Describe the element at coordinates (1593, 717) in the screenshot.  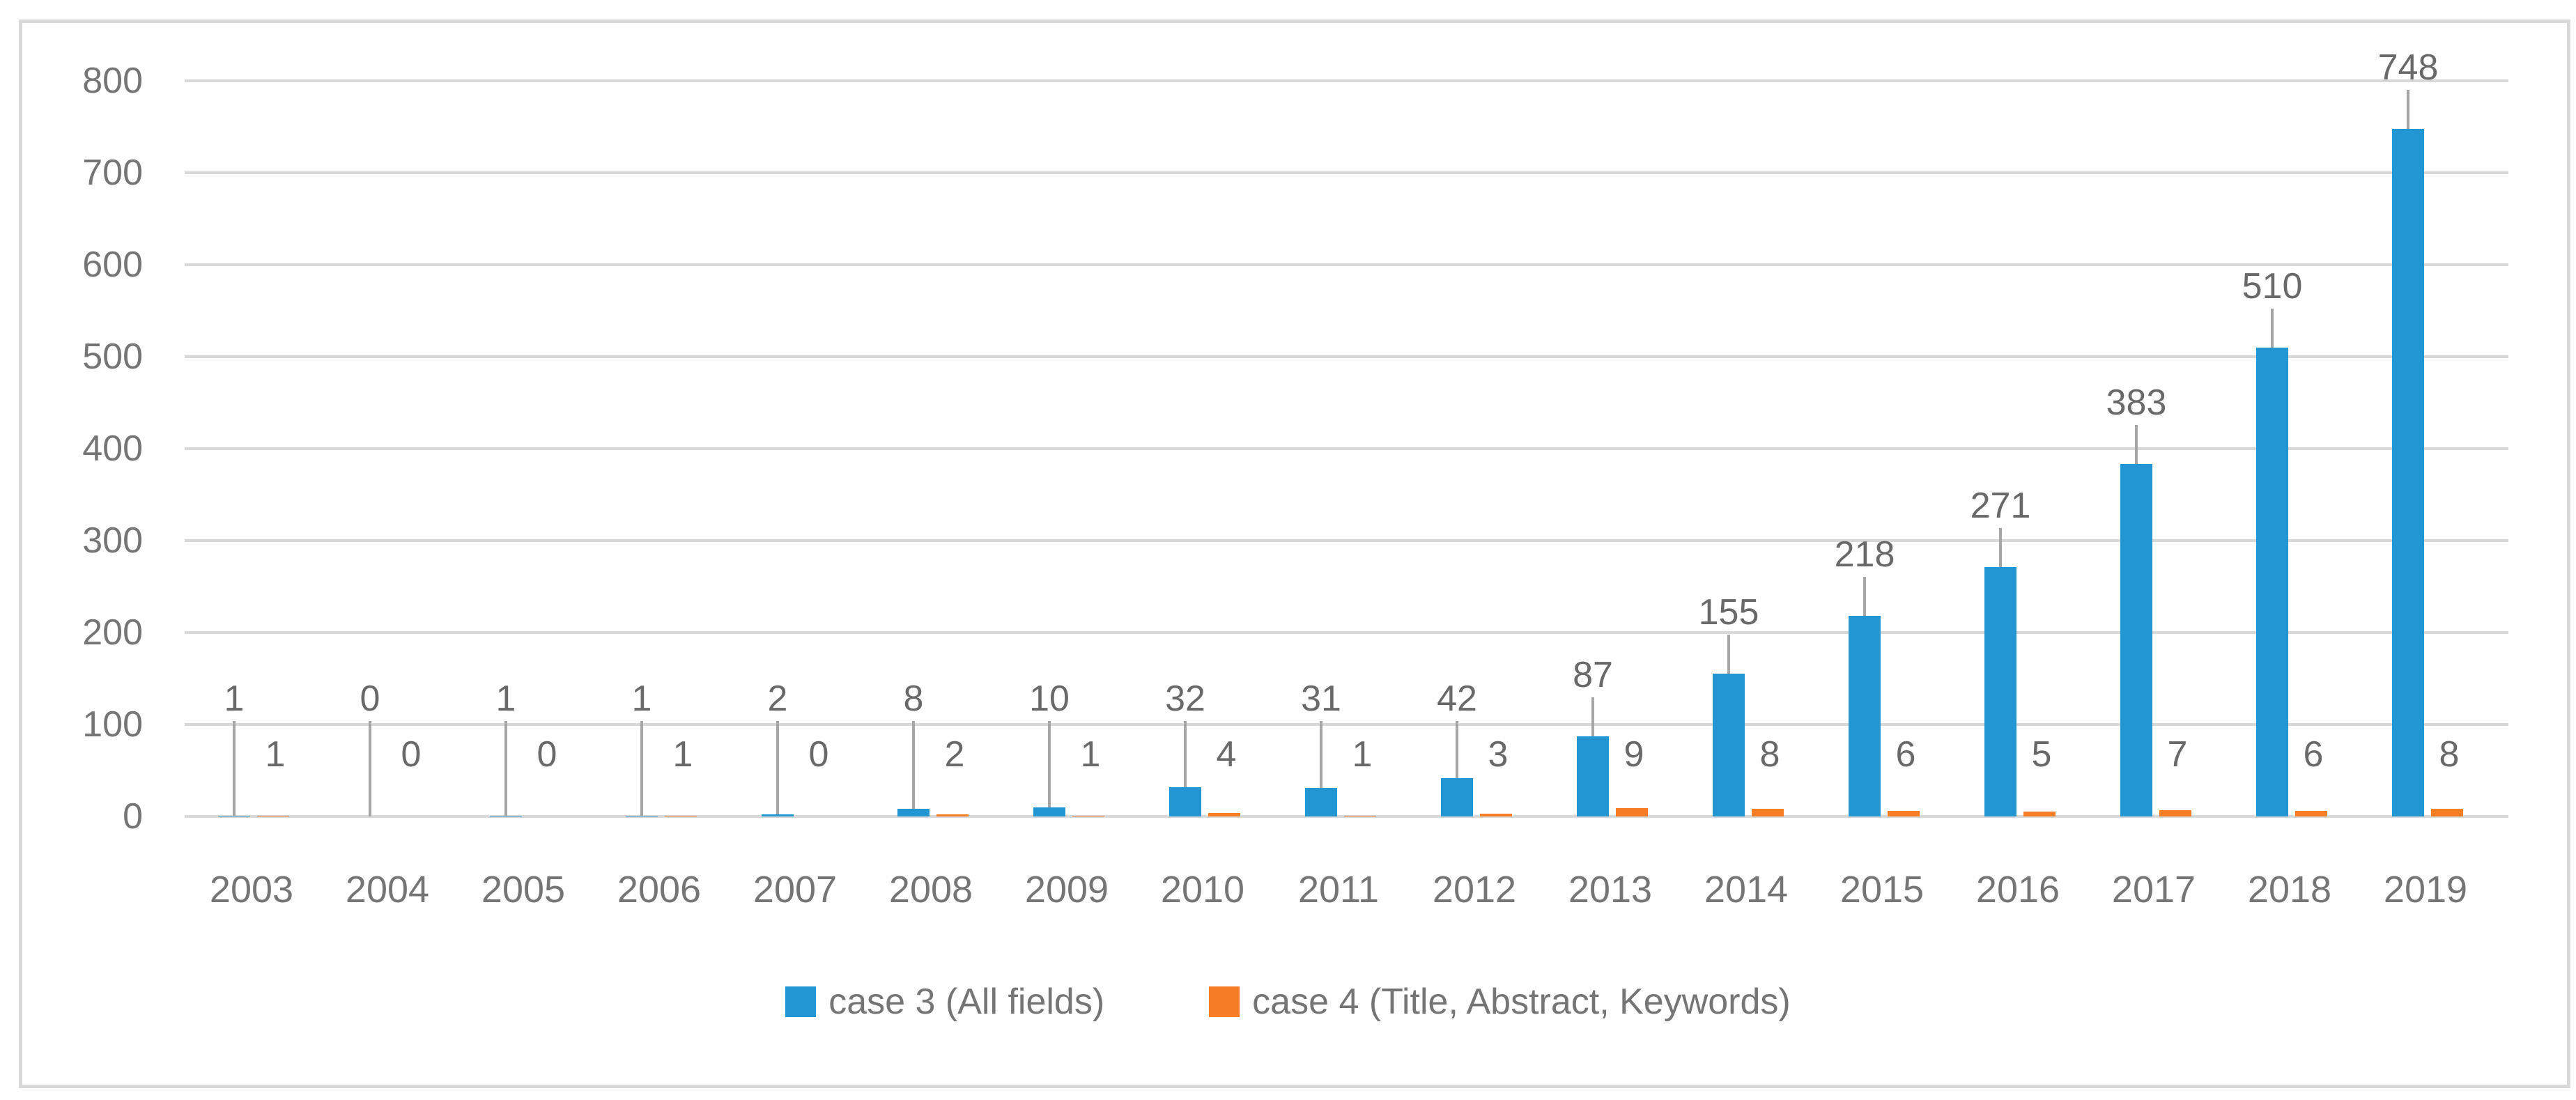
I see `leader-line-2013` at that location.